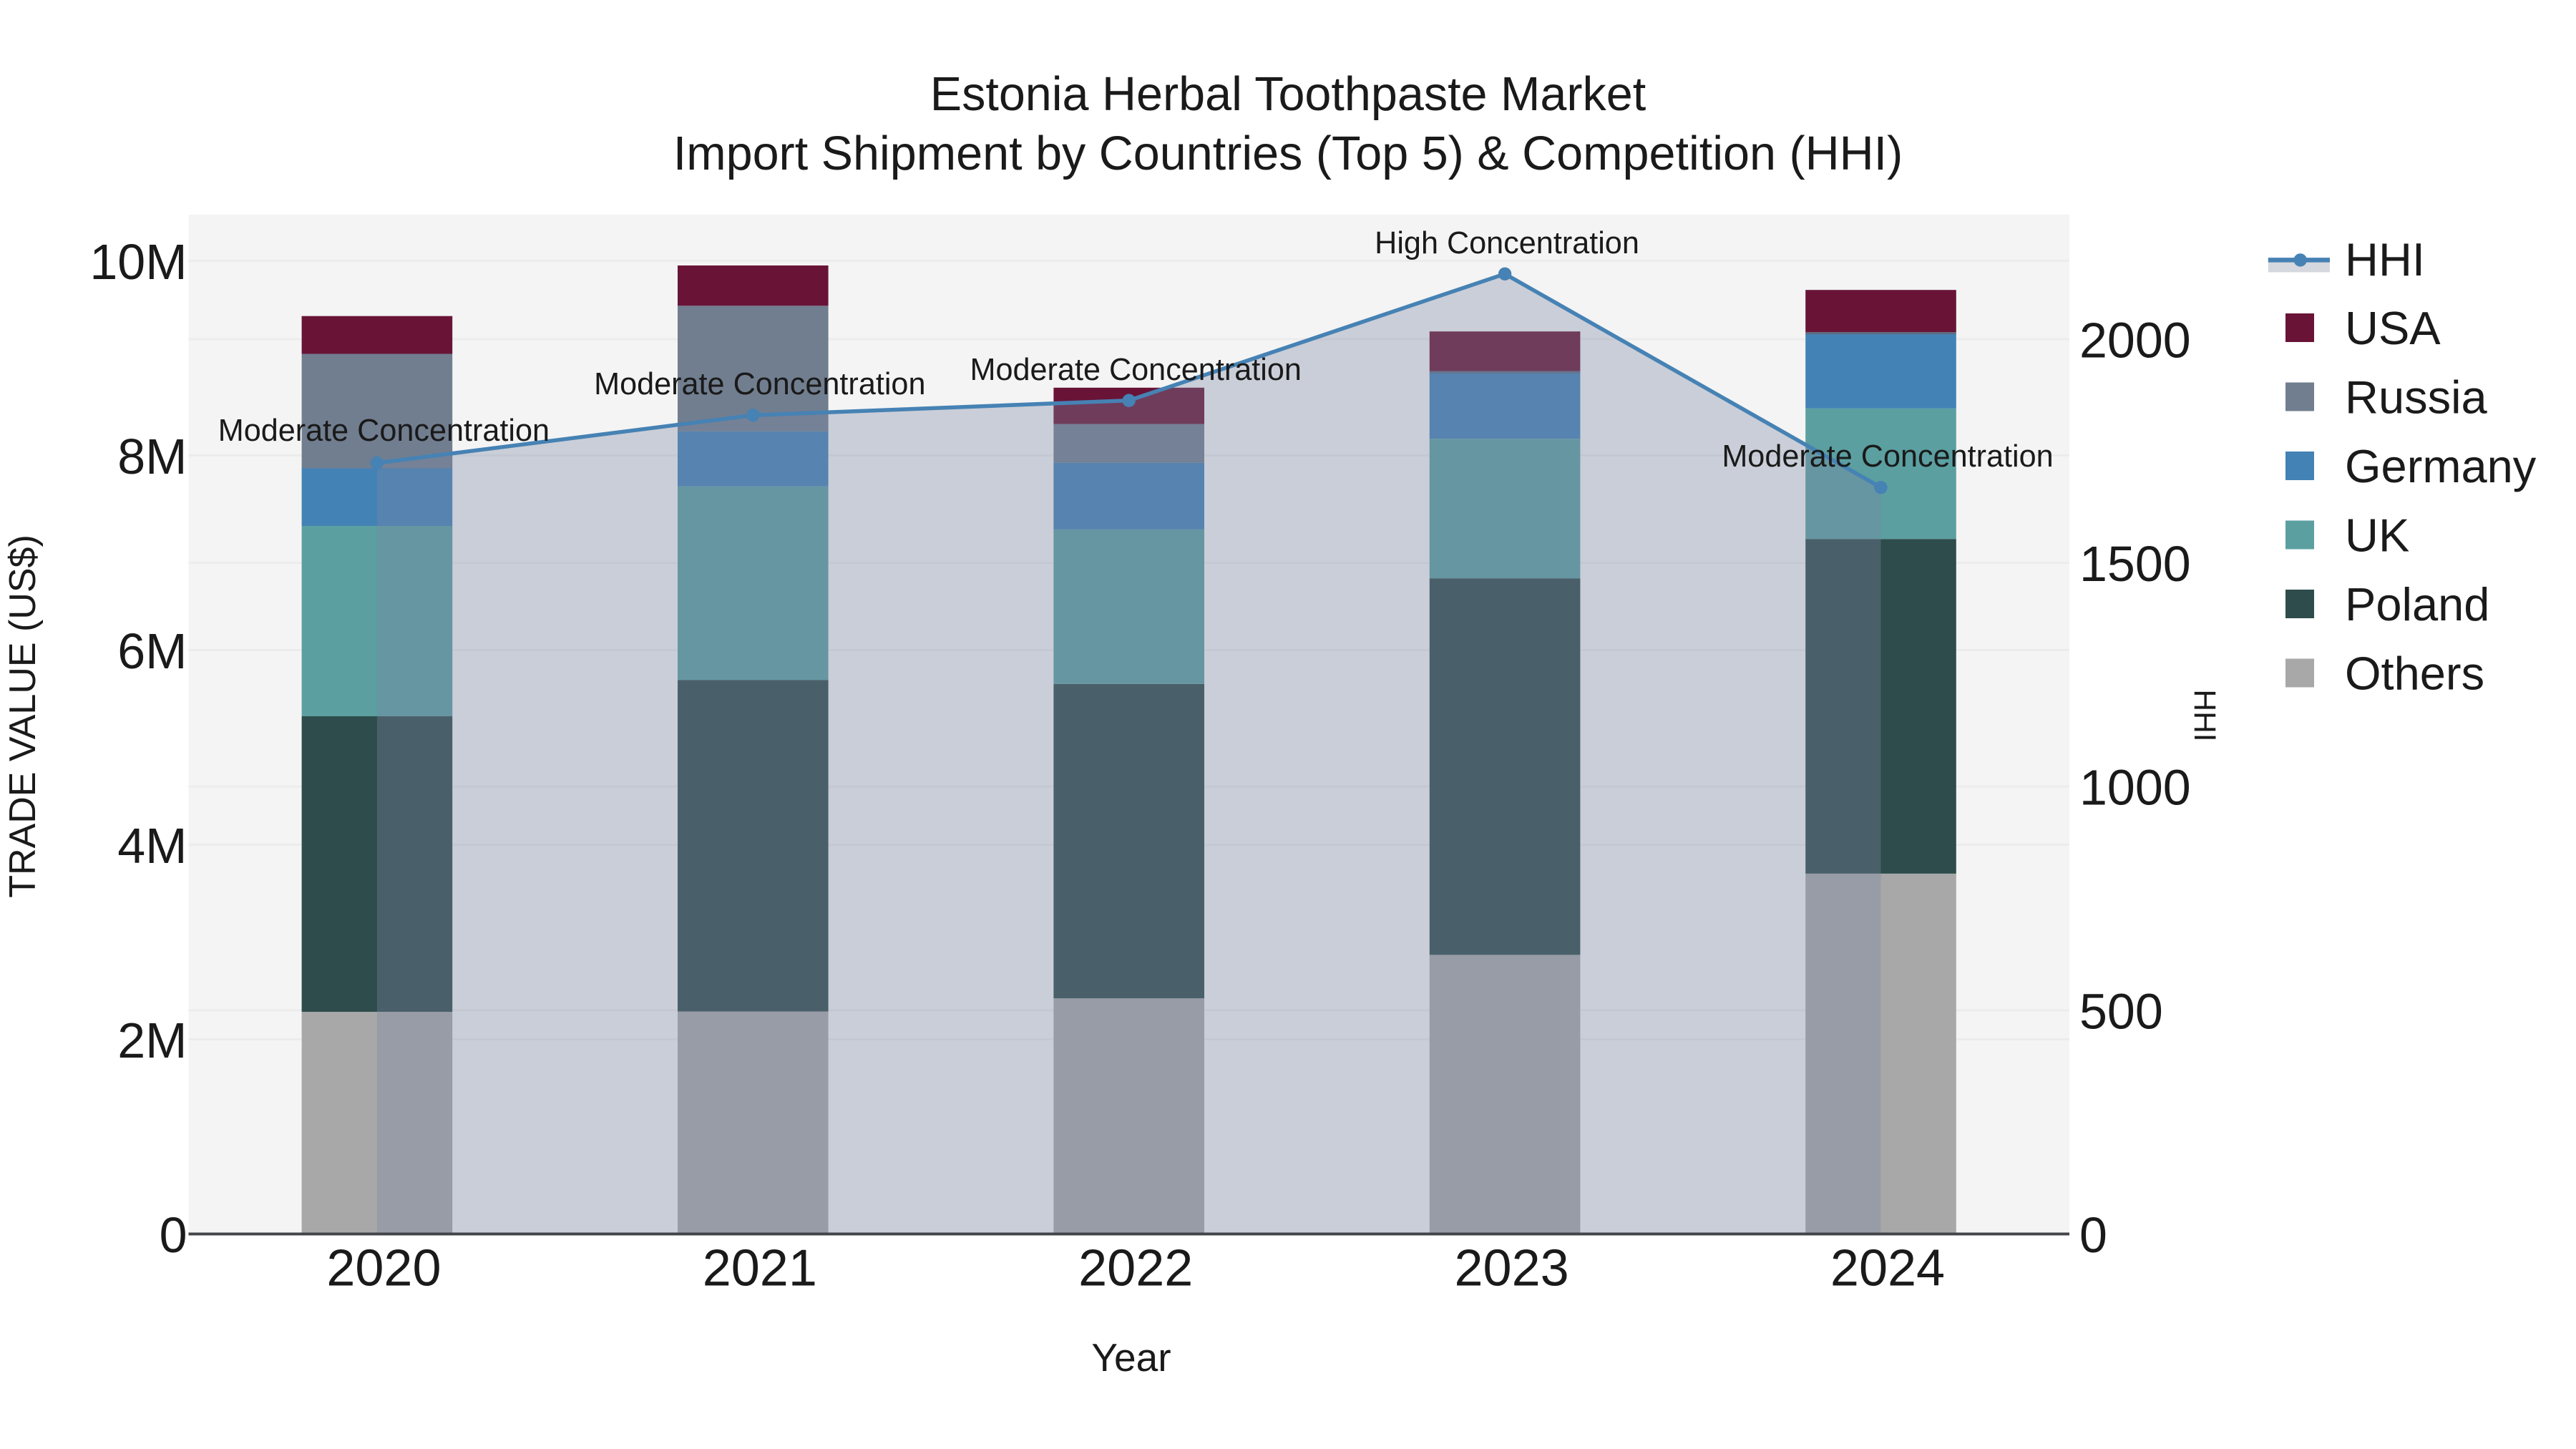  Describe the element at coordinates (2135, 340) in the screenshot. I see `svg-text: 2000` at that location.